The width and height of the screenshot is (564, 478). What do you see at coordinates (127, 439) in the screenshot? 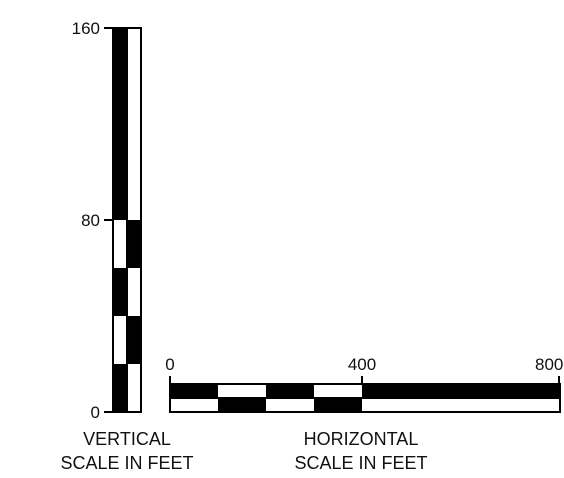
I see `vertical-scale-caption-line1: VERTICAL` at bounding box center [127, 439].